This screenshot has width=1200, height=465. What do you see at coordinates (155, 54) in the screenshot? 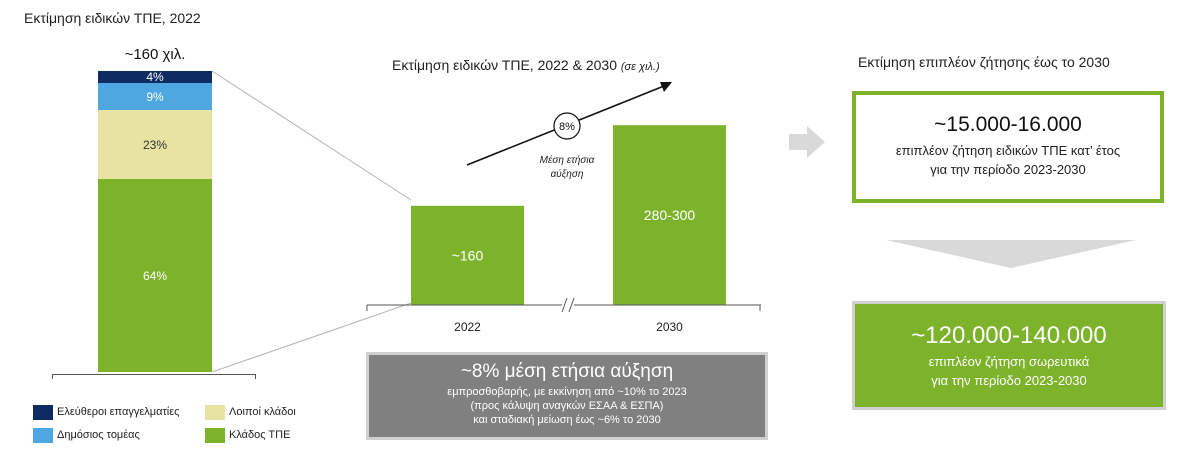
I see `stacked-total-label: ~160 χιλ.` at bounding box center [155, 54].